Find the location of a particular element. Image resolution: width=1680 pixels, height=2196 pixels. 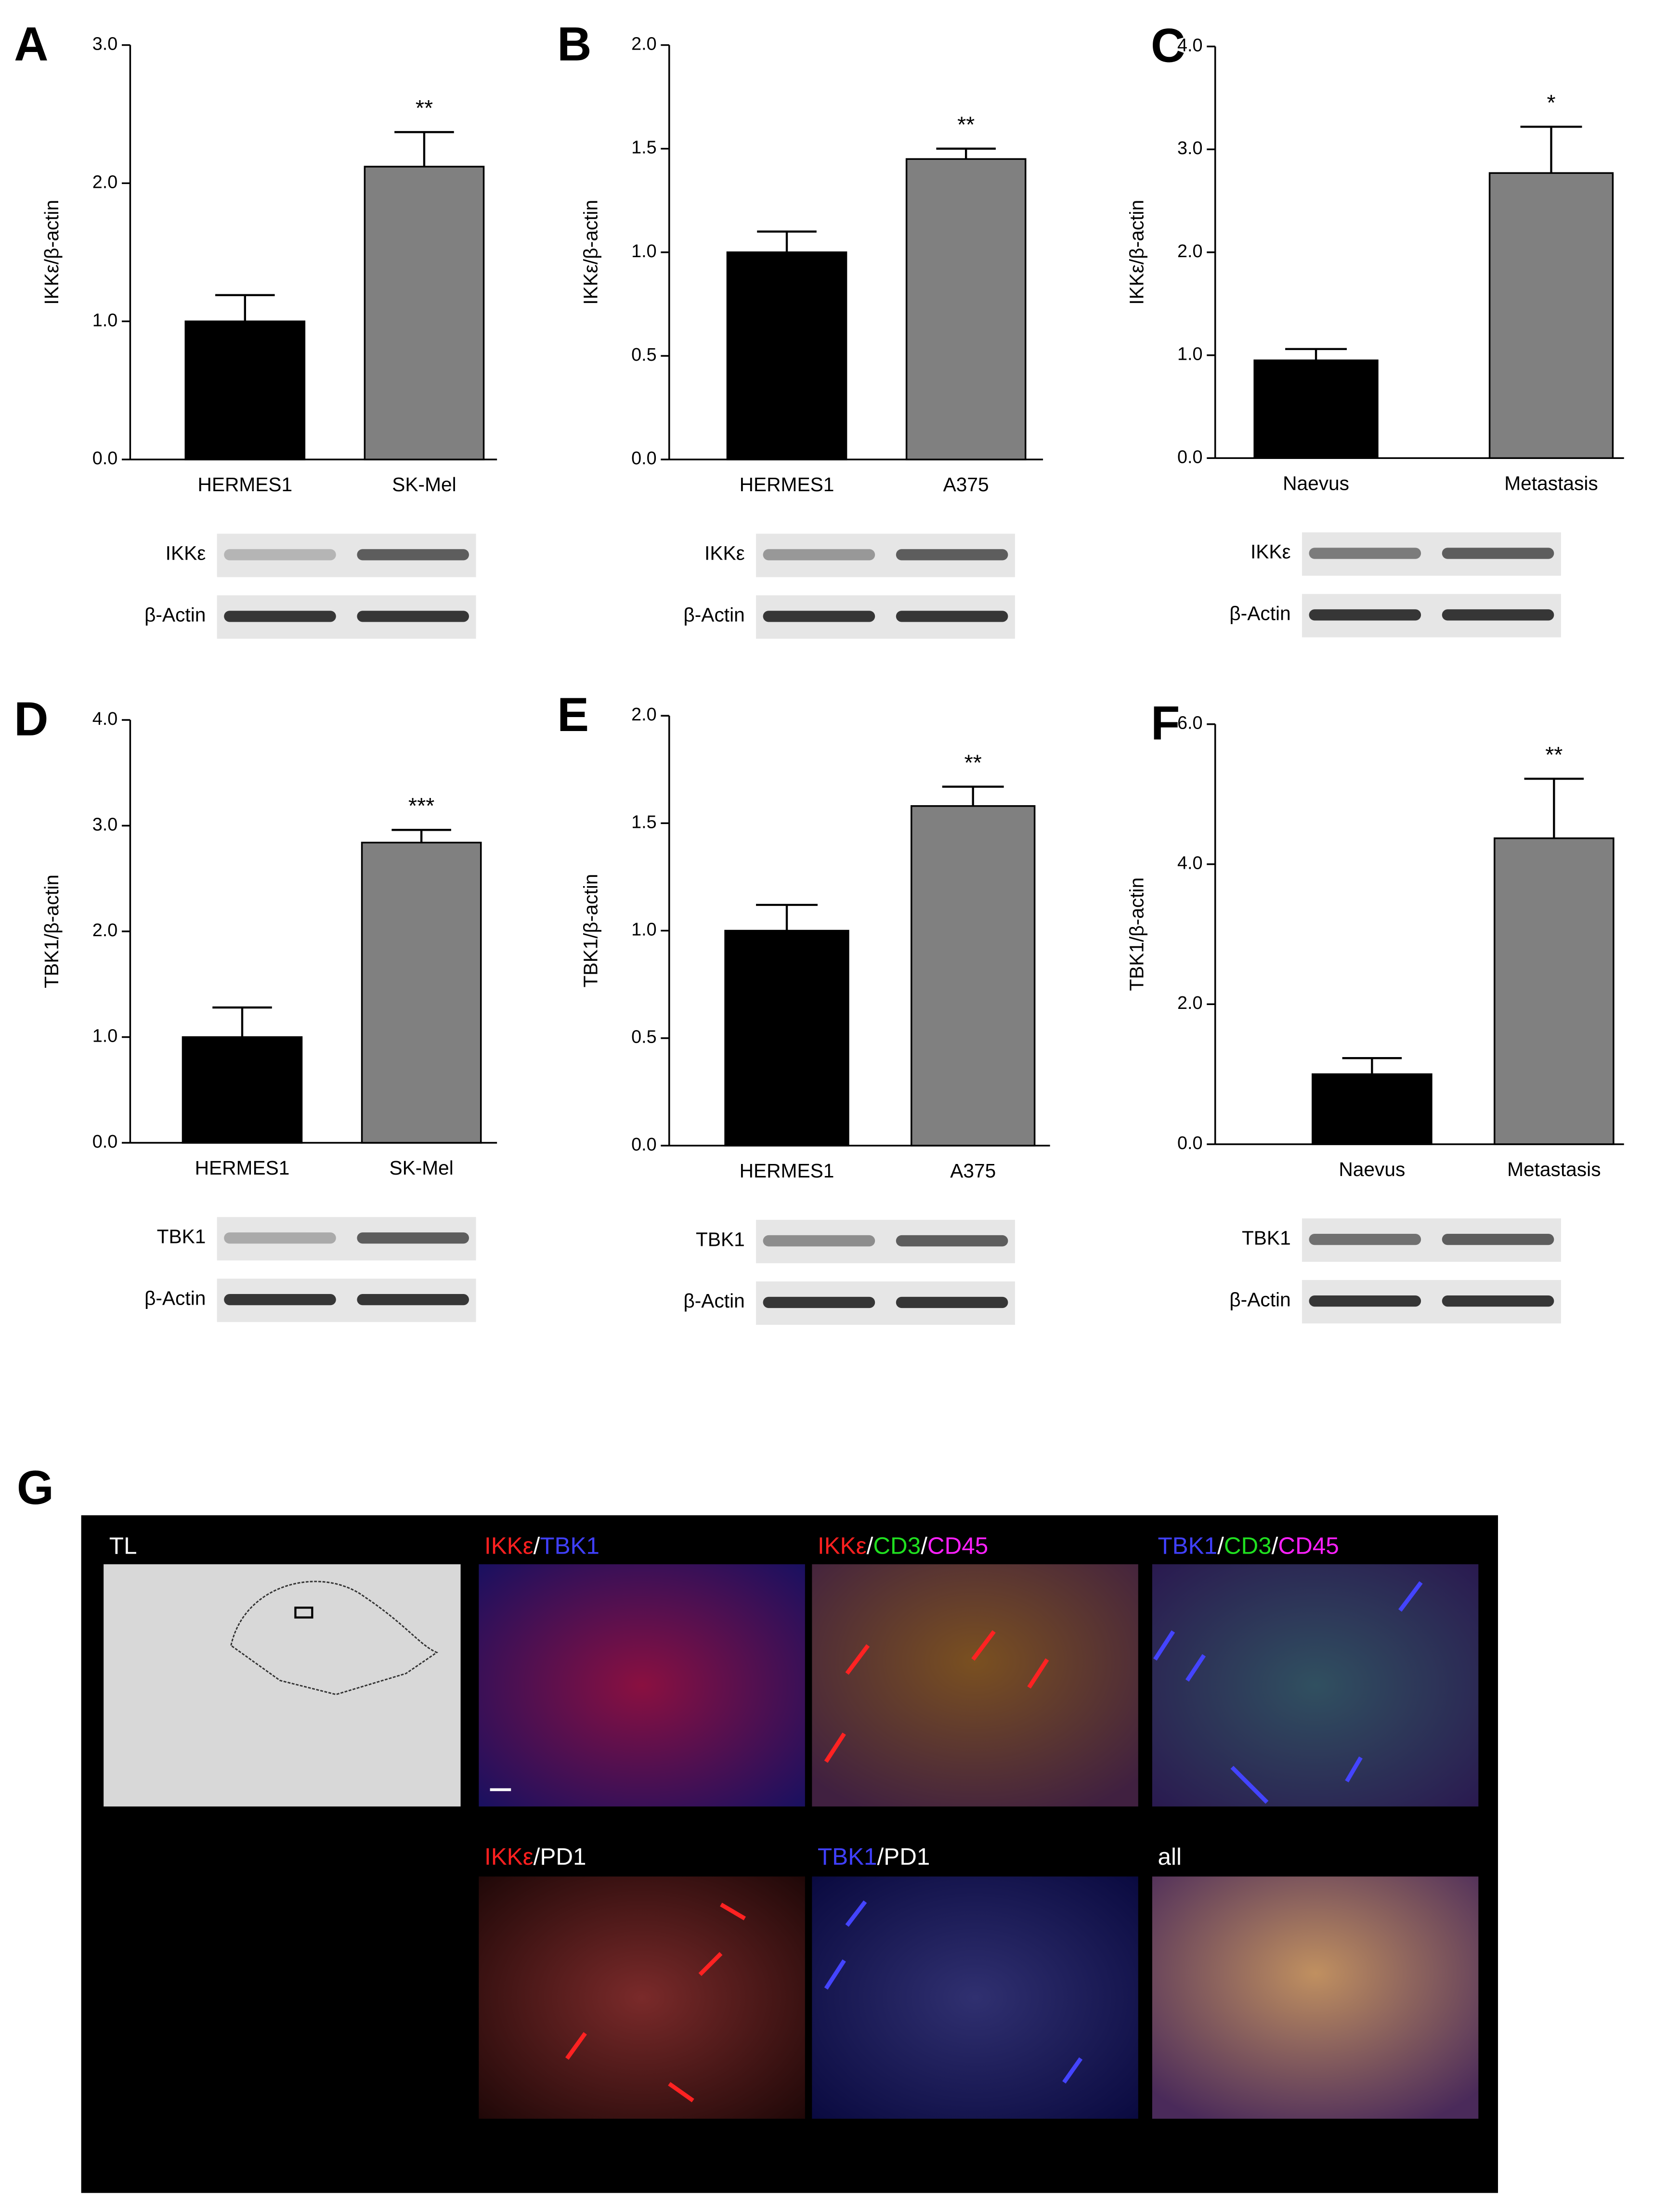

label-part: CD45 is located at coordinates (1308, 1545).